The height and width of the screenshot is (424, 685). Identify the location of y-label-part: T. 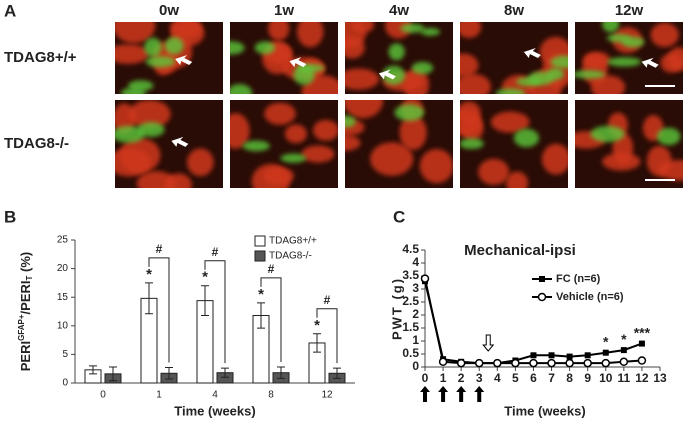
(29, 277).